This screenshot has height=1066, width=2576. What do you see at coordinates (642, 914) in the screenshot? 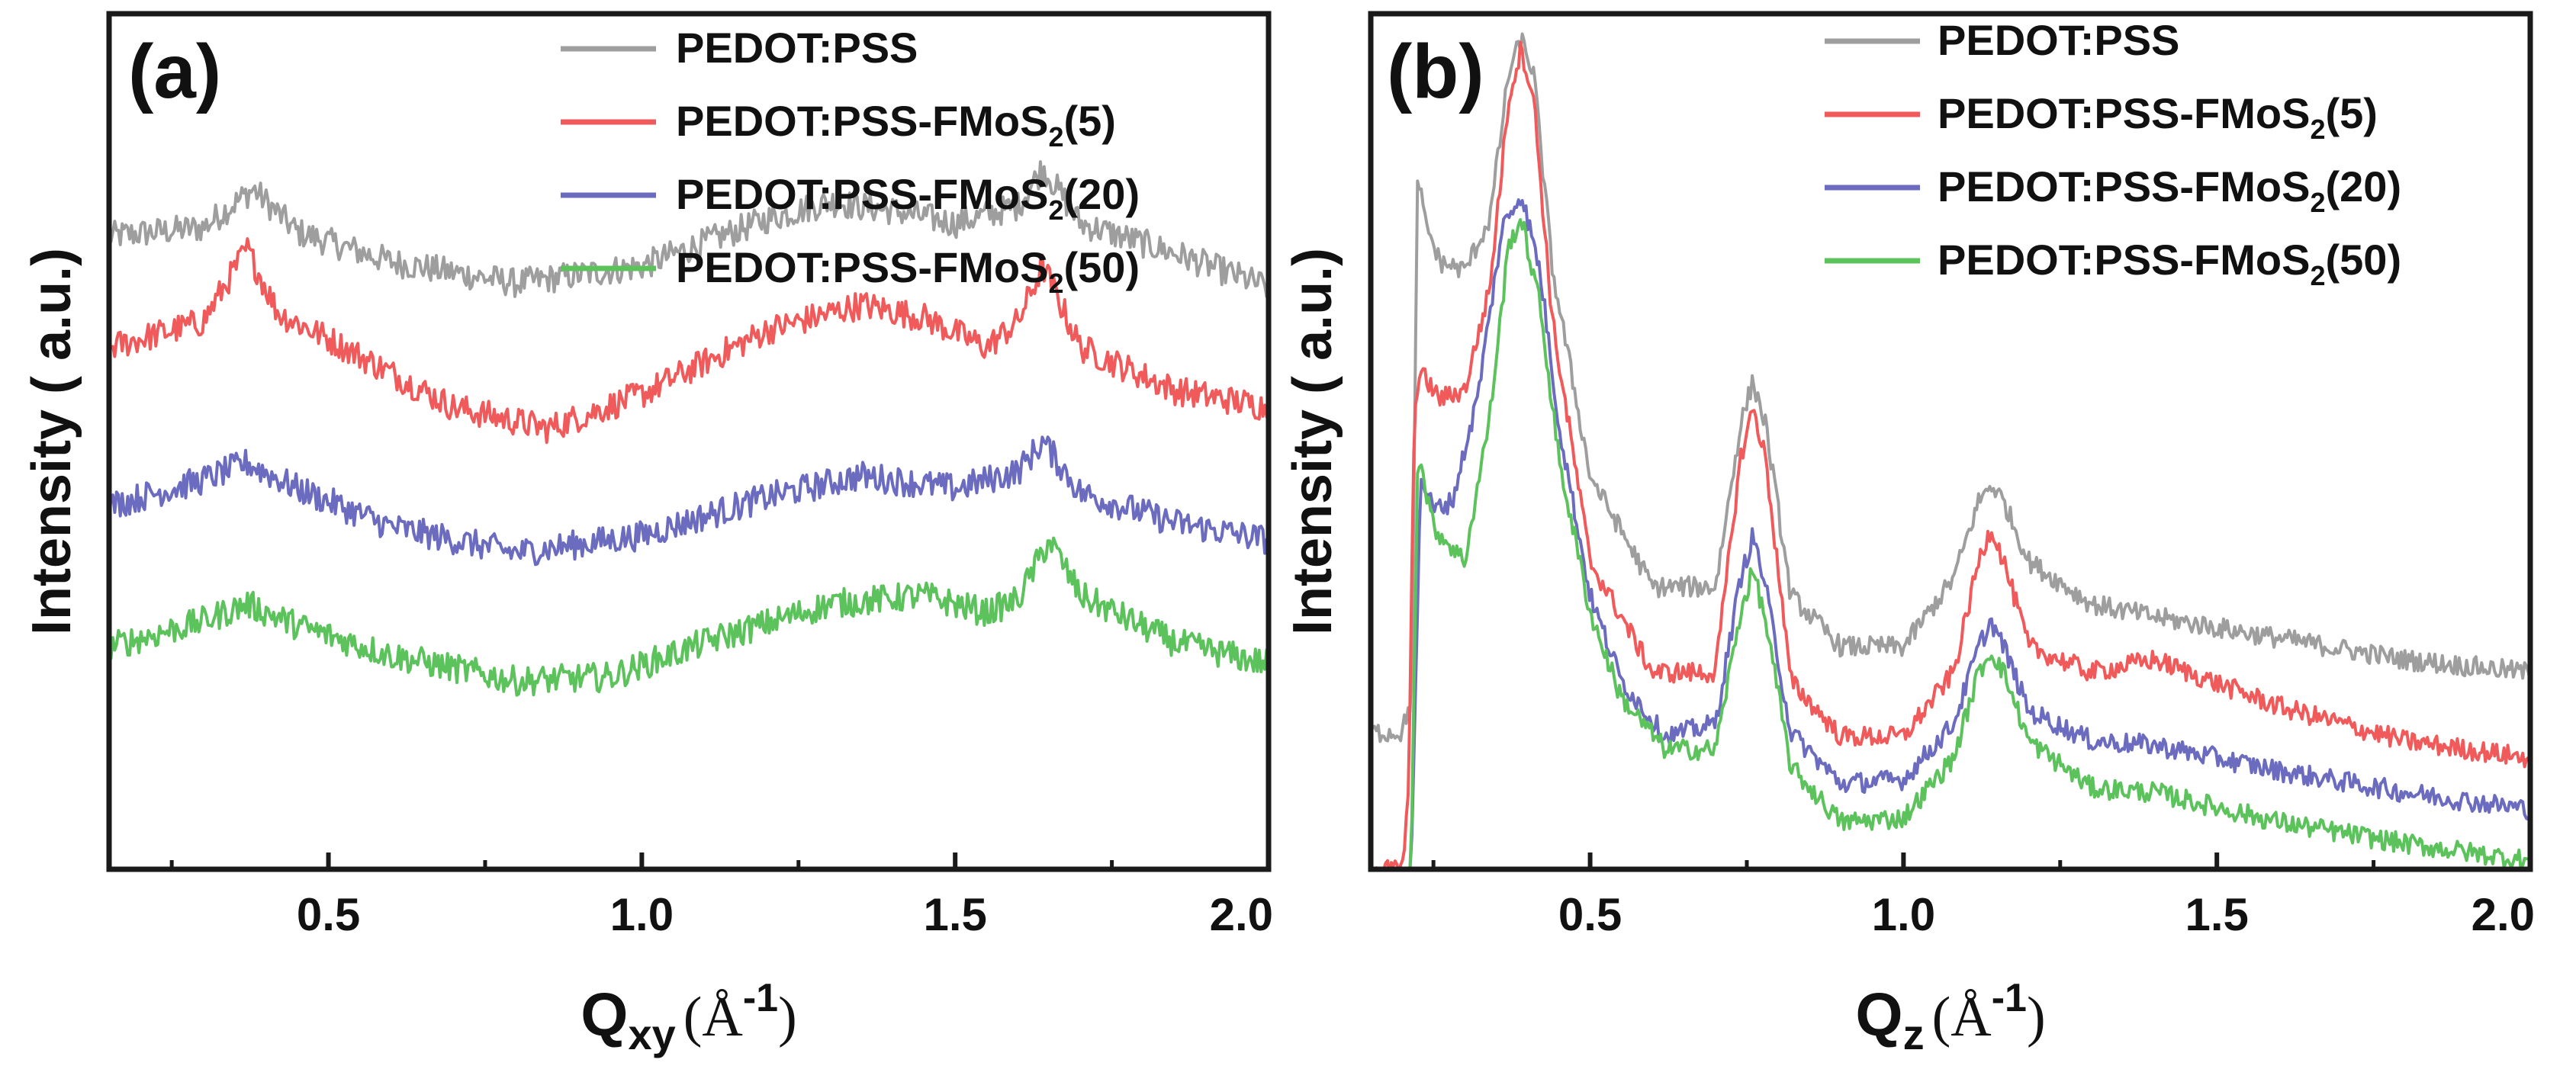
I see `panel-a-x-tick-label: 1.0` at bounding box center [642, 914].